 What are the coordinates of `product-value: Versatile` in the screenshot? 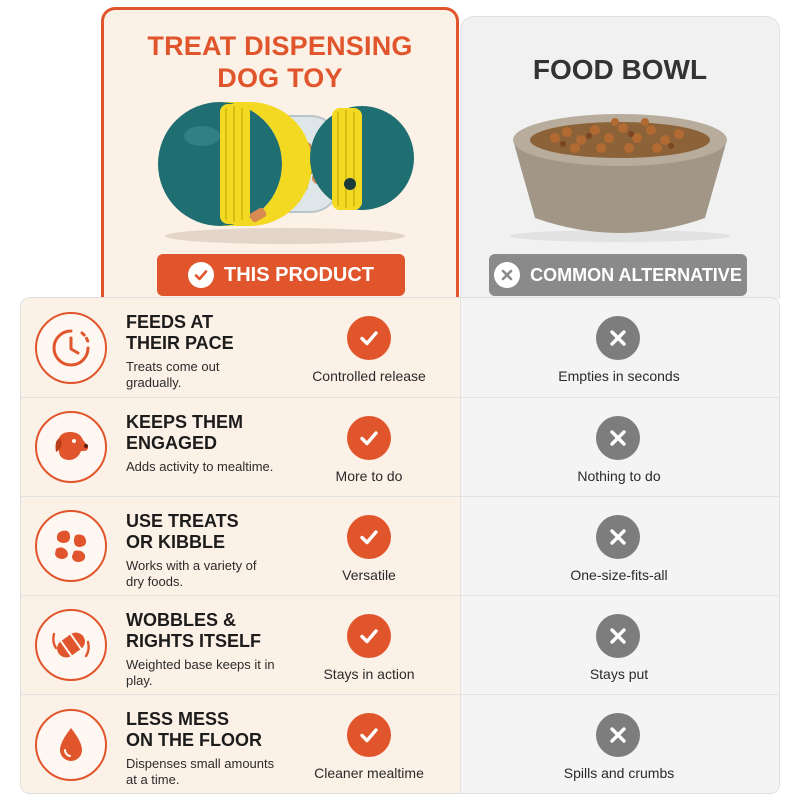 It's located at (369, 575).